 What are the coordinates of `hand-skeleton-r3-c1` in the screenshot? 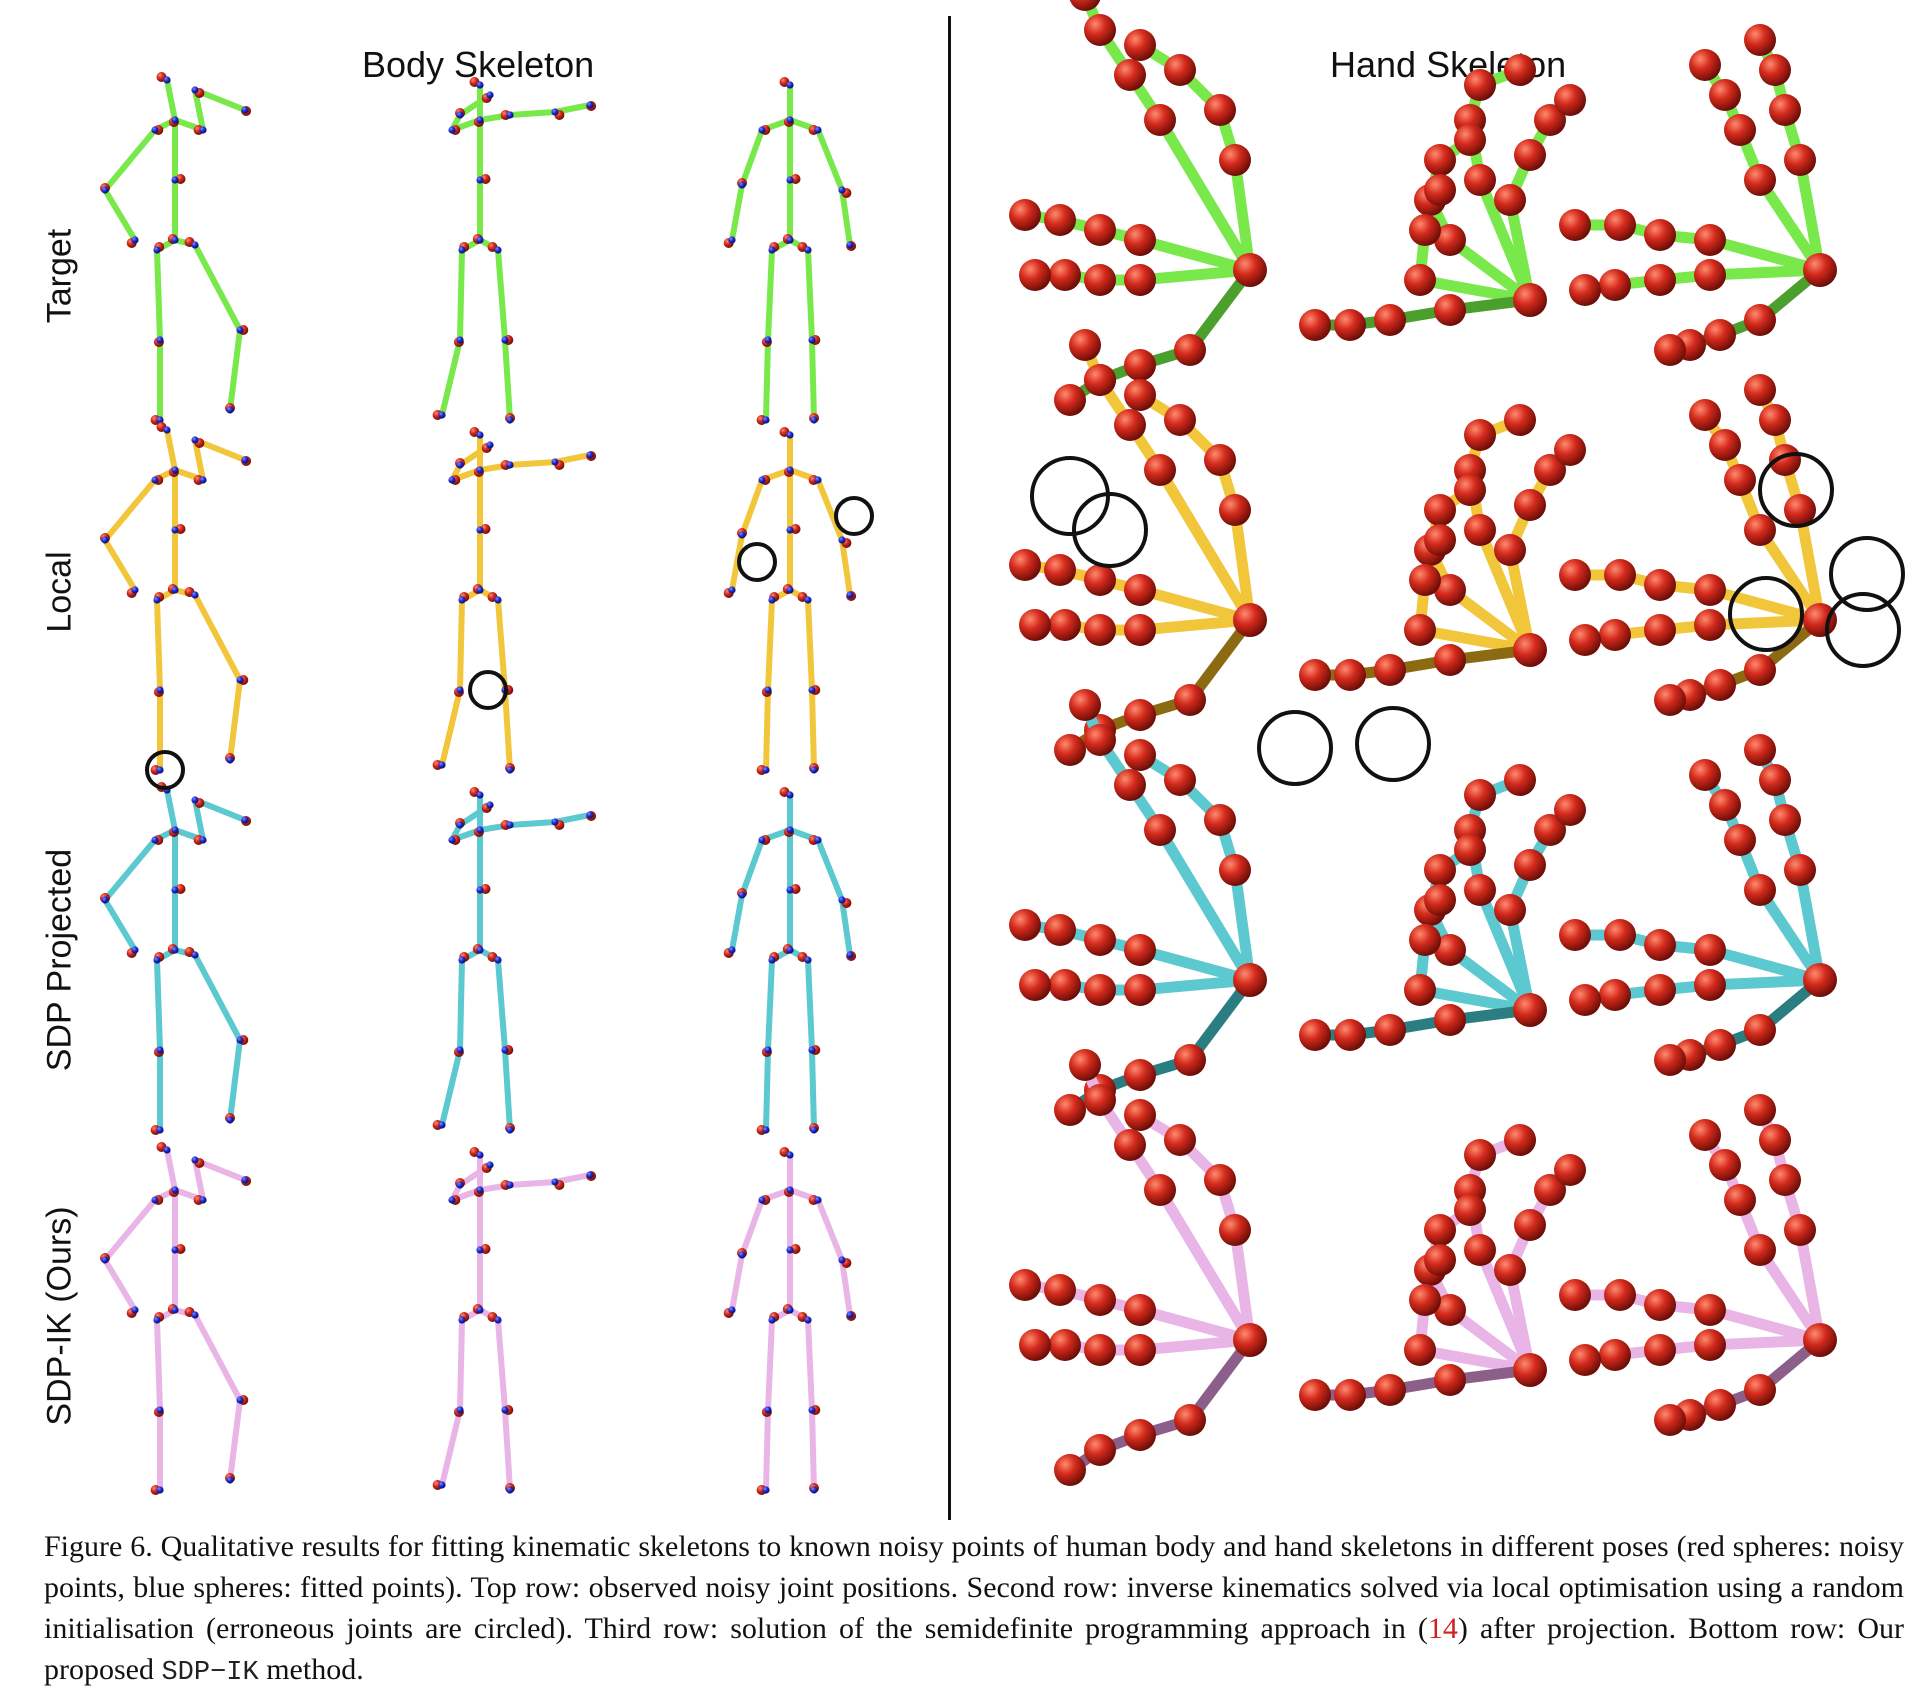 It's located at (1442, 1267).